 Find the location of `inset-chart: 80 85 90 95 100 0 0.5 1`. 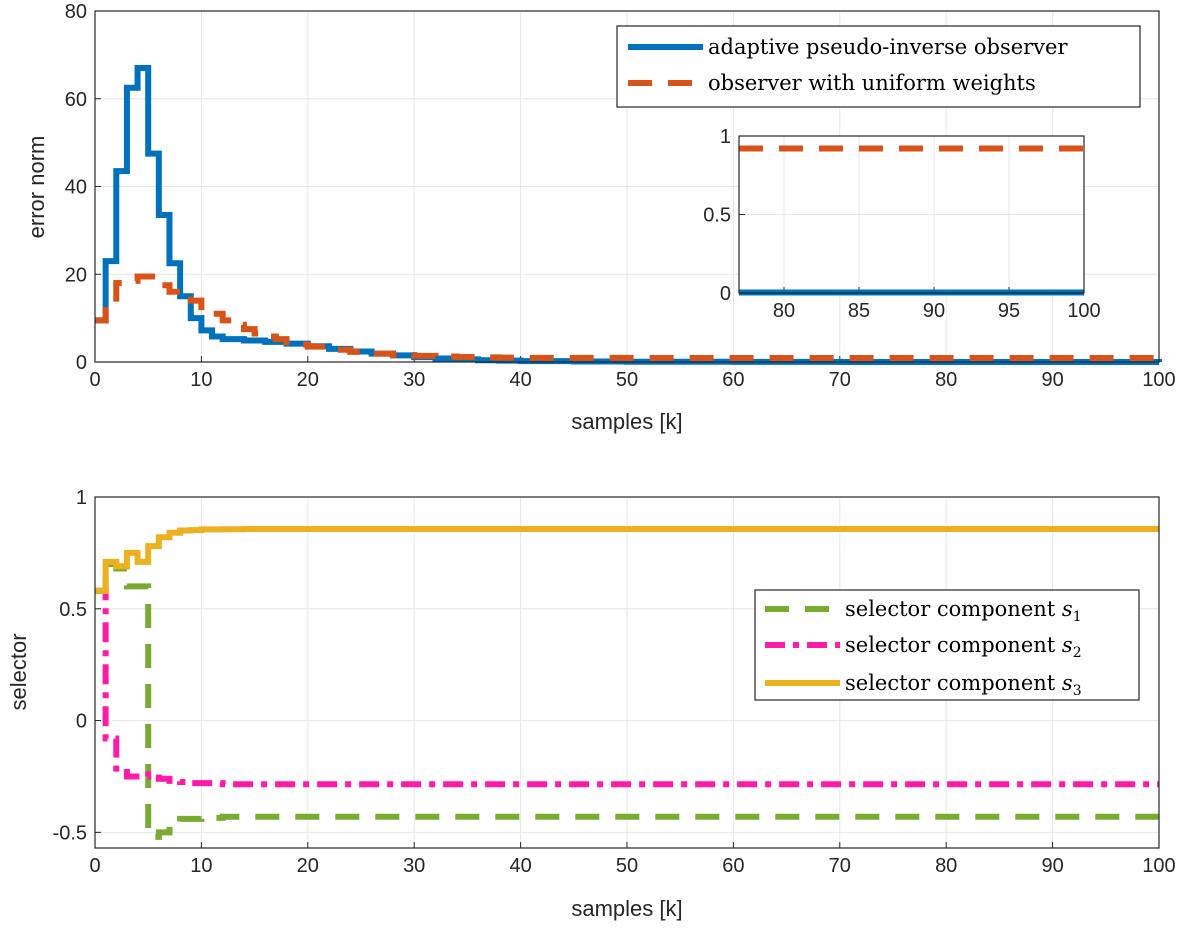

inset-chart: 80 85 90 95 100 0 0.5 1 is located at coordinates (902, 224).